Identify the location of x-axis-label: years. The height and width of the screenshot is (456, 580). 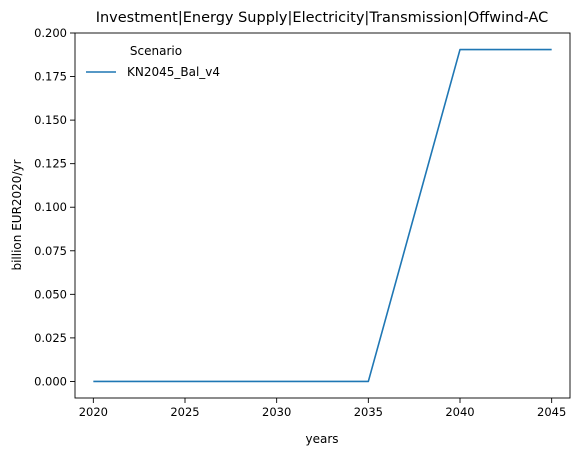
(321, 439).